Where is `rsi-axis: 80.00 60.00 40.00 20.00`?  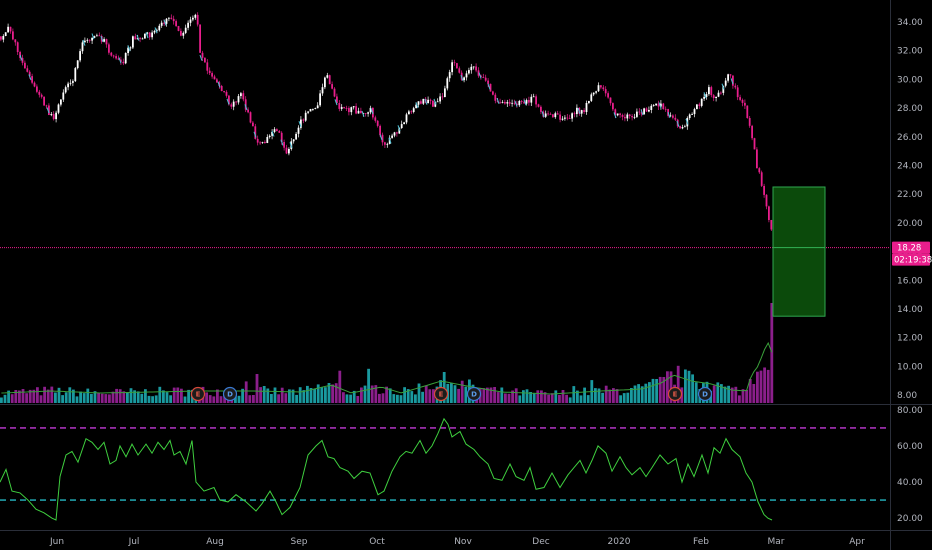 rsi-axis: 80.00 60.00 40.00 20.00 is located at coordinates (910, 465).